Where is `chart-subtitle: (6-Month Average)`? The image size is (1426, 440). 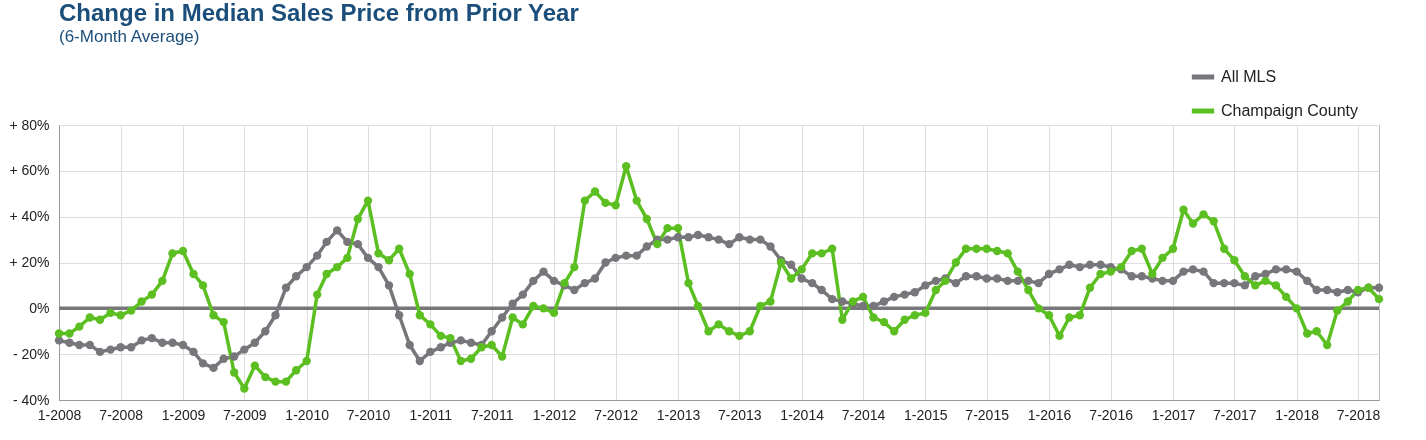 chart-subtitle: (6-Month Average) is located at coordinates (129, 36).